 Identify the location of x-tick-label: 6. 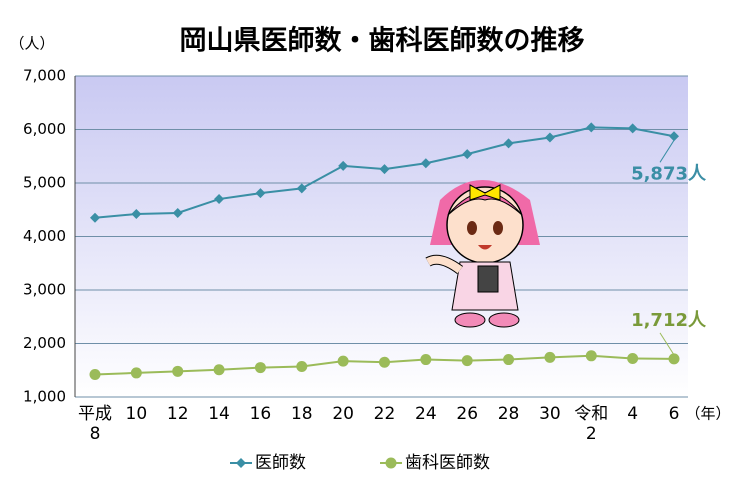
(674, 414).